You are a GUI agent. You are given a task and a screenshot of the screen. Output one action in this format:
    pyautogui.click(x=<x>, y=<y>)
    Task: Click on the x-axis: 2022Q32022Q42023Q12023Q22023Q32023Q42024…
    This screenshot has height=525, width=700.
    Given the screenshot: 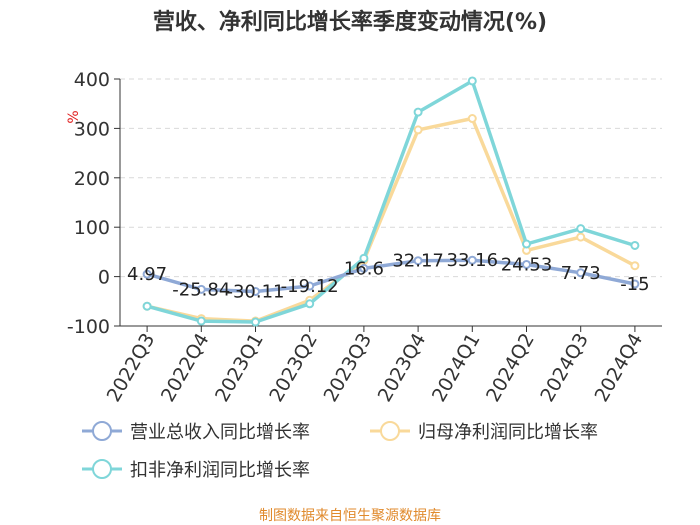 What is the action you would take?
    pyautogui.click(x=382, y=365)
    